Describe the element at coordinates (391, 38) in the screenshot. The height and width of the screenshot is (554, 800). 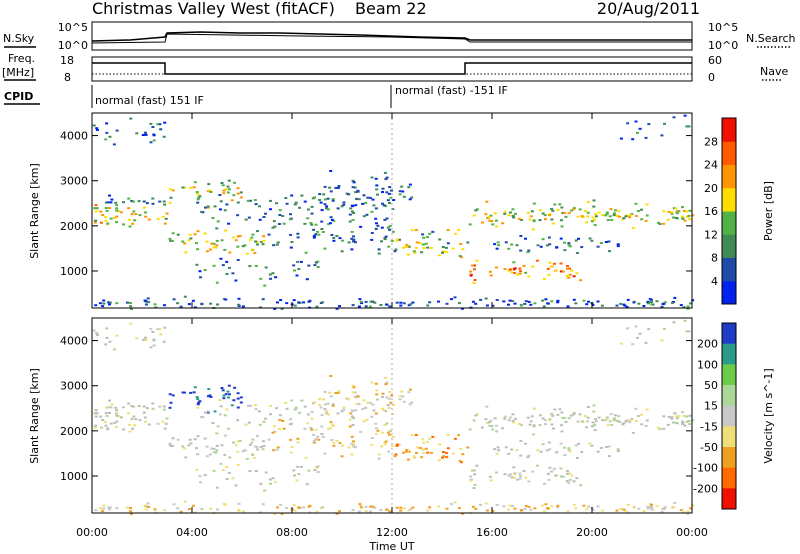
I see `nsearch-trace` at that location.